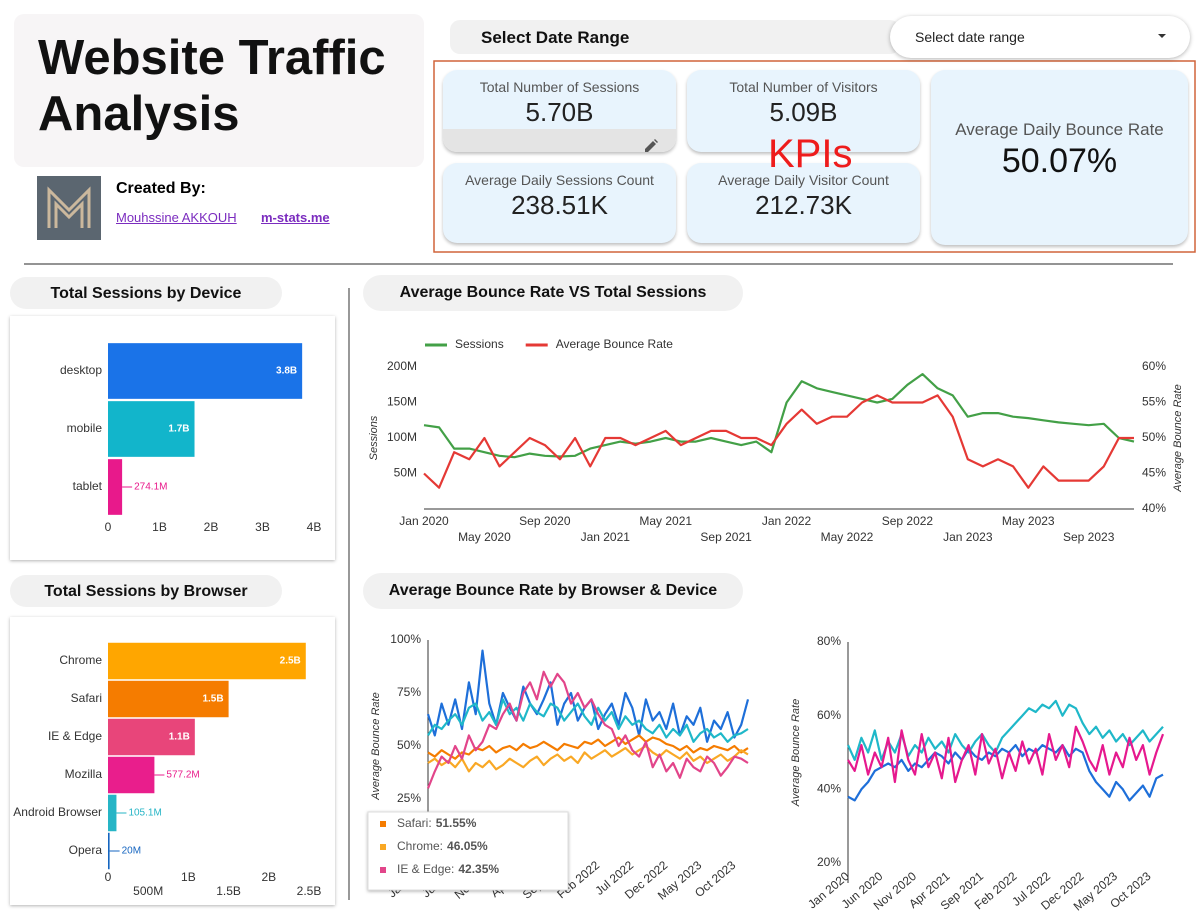 This screenshot has width=1200, height=913. Describe the element at coordinates (150, 487) in the screenshot. I see `value-label: 274.1M` at that location.